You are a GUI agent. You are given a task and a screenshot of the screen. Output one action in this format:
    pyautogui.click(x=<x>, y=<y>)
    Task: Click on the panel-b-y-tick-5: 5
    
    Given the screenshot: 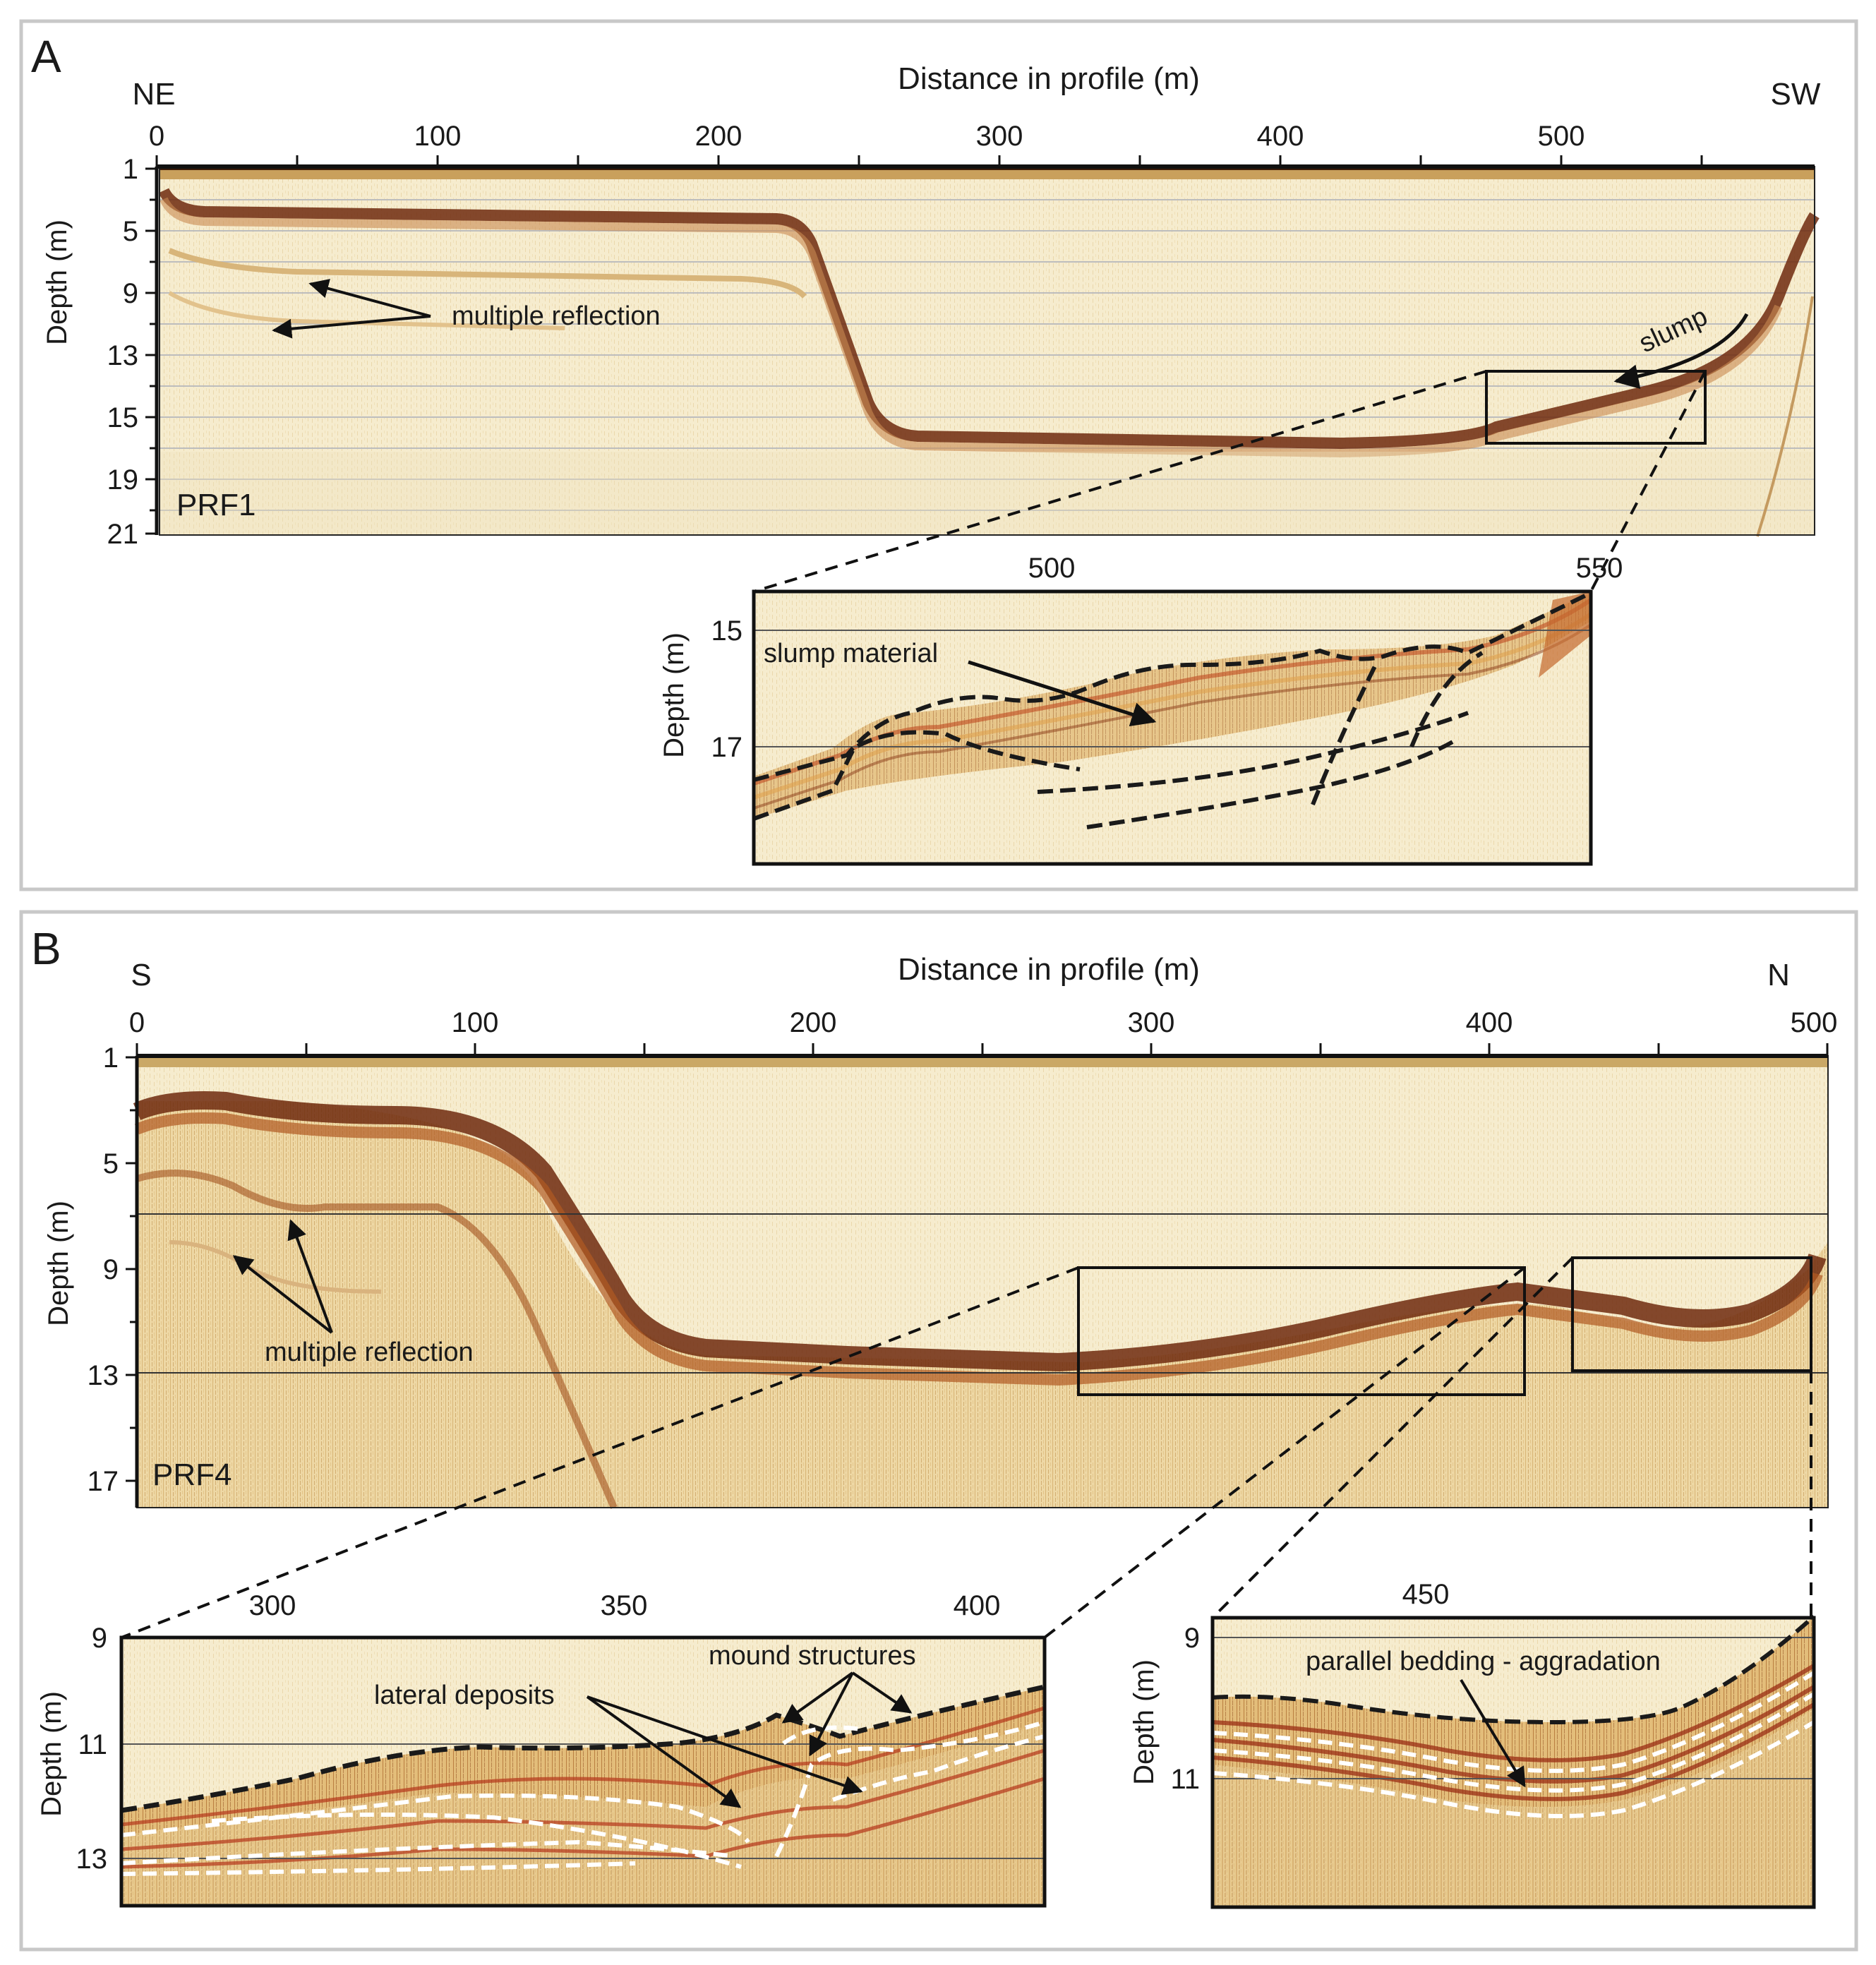 What is the action you would take?
    pyautogui.click(x=111, y=1163)
    